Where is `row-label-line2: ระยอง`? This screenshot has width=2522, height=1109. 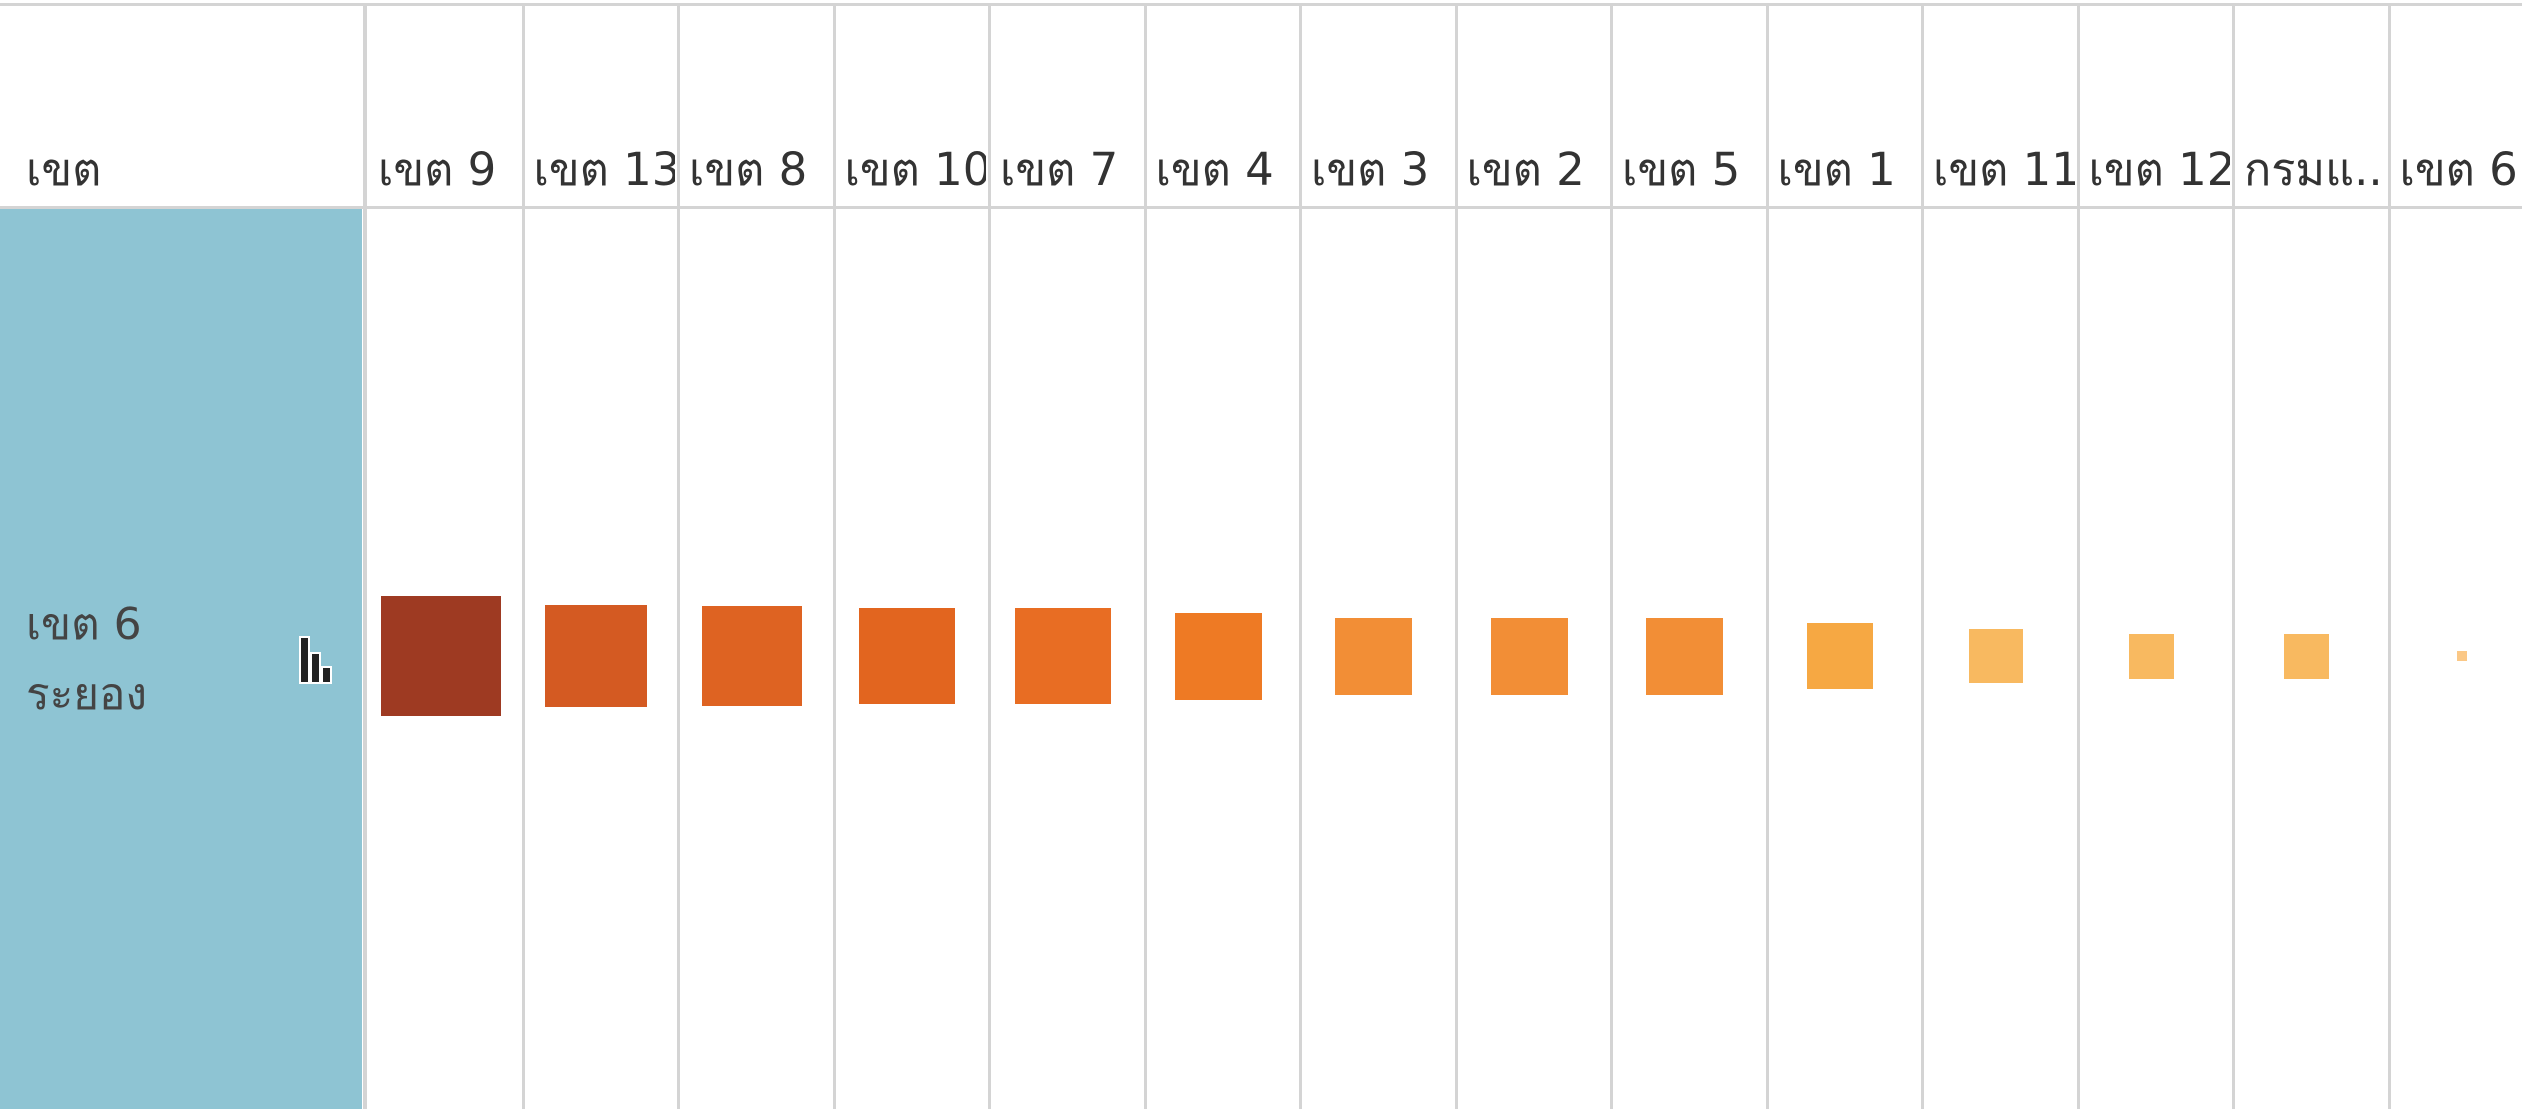
row-label-line2: ระยอง is located at coordinates (86, 694).